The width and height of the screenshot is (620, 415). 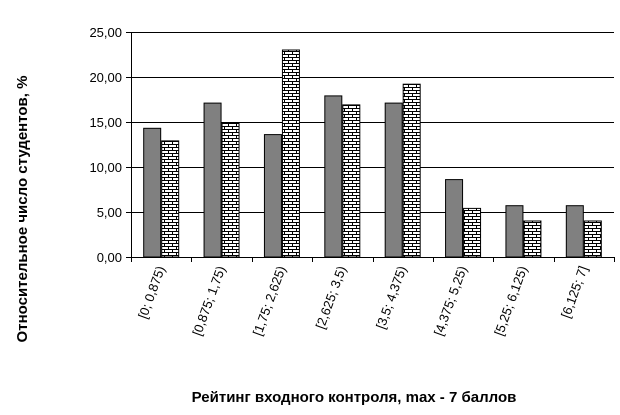 What do you see at coordinates (269, 301) in the screenshot?
I see `x-tick-label: [1,75; 2,625)` at bounding box center [269, 301].